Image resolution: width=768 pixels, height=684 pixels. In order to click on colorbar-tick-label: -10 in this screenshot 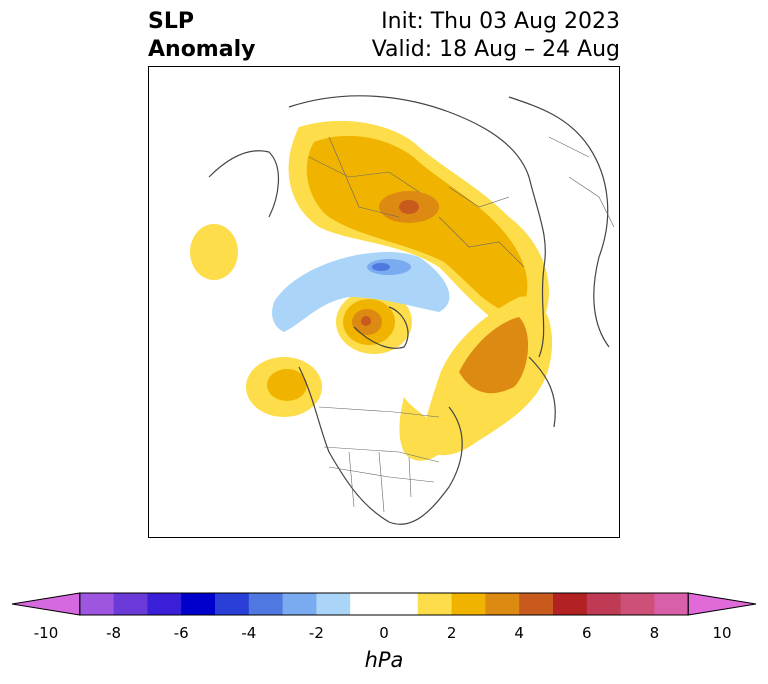, I will do `click(46, 633)`.